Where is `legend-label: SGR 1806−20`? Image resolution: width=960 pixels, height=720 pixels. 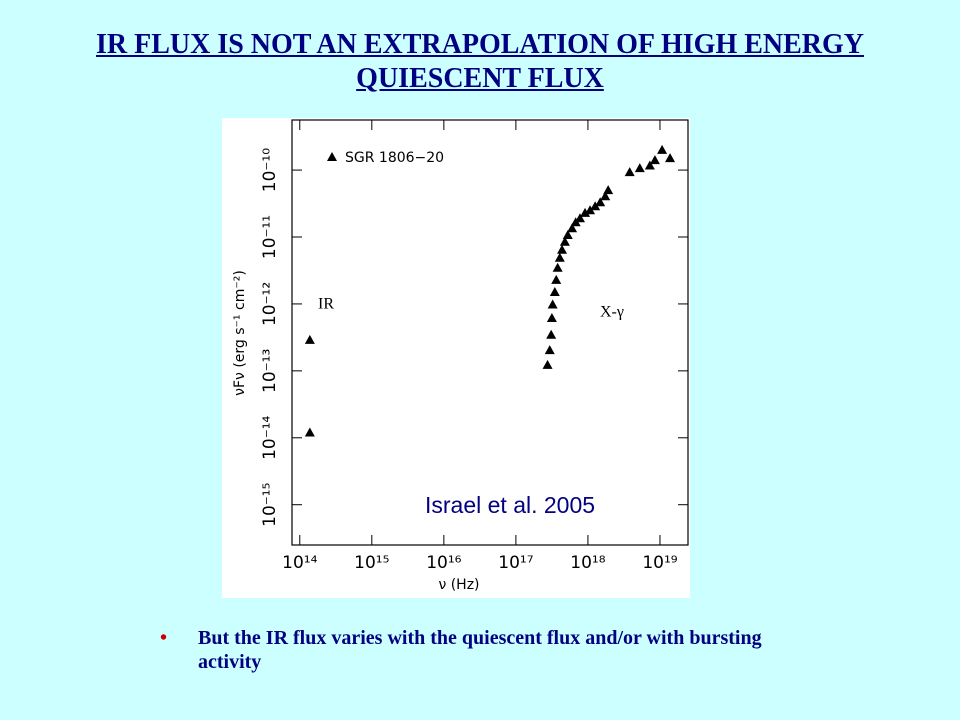
legend-label: SGR 1806−20 is located at coordinates (394, 158).